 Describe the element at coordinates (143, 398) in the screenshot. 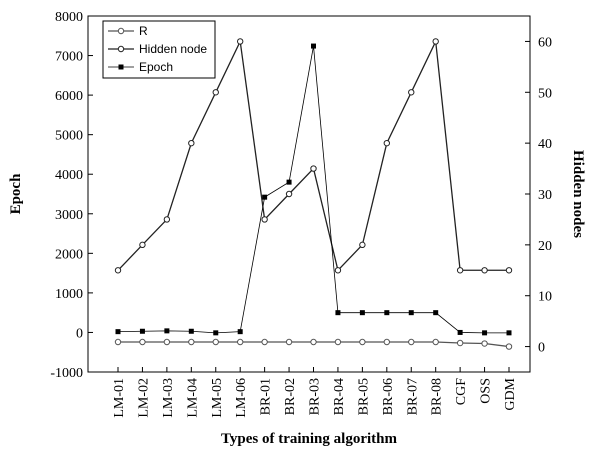

I see `x-tick-label: LM-02` at that location.